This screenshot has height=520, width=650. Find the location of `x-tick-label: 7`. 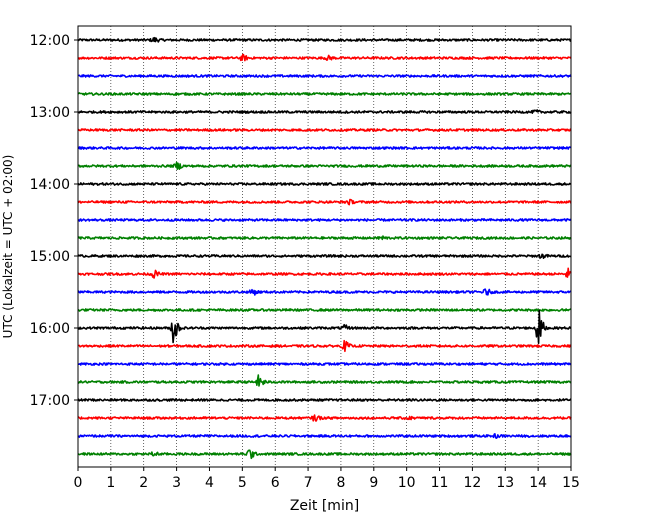

x-tick-label: 7 is located at coordinates (308, 483).